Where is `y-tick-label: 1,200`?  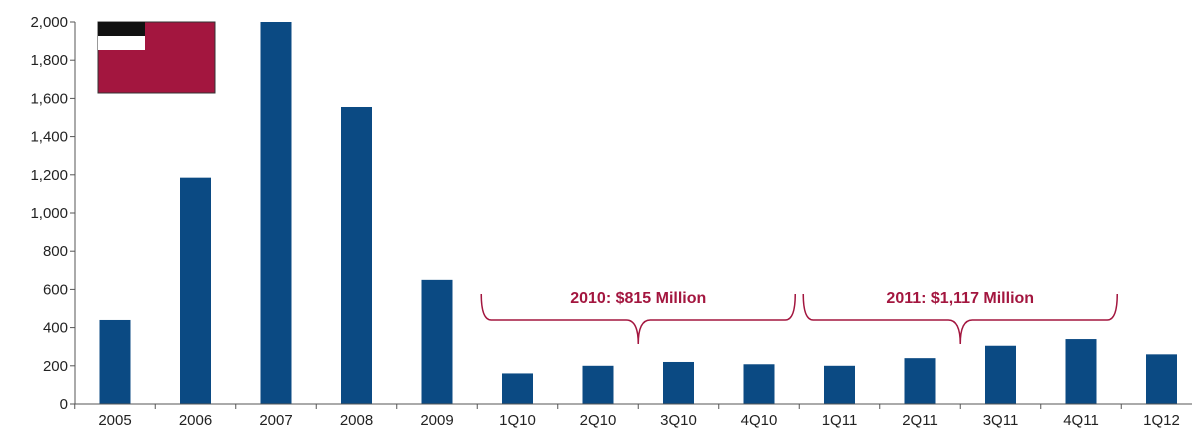
y-tick-label: 1,200 is located at coordinates (49, 175).